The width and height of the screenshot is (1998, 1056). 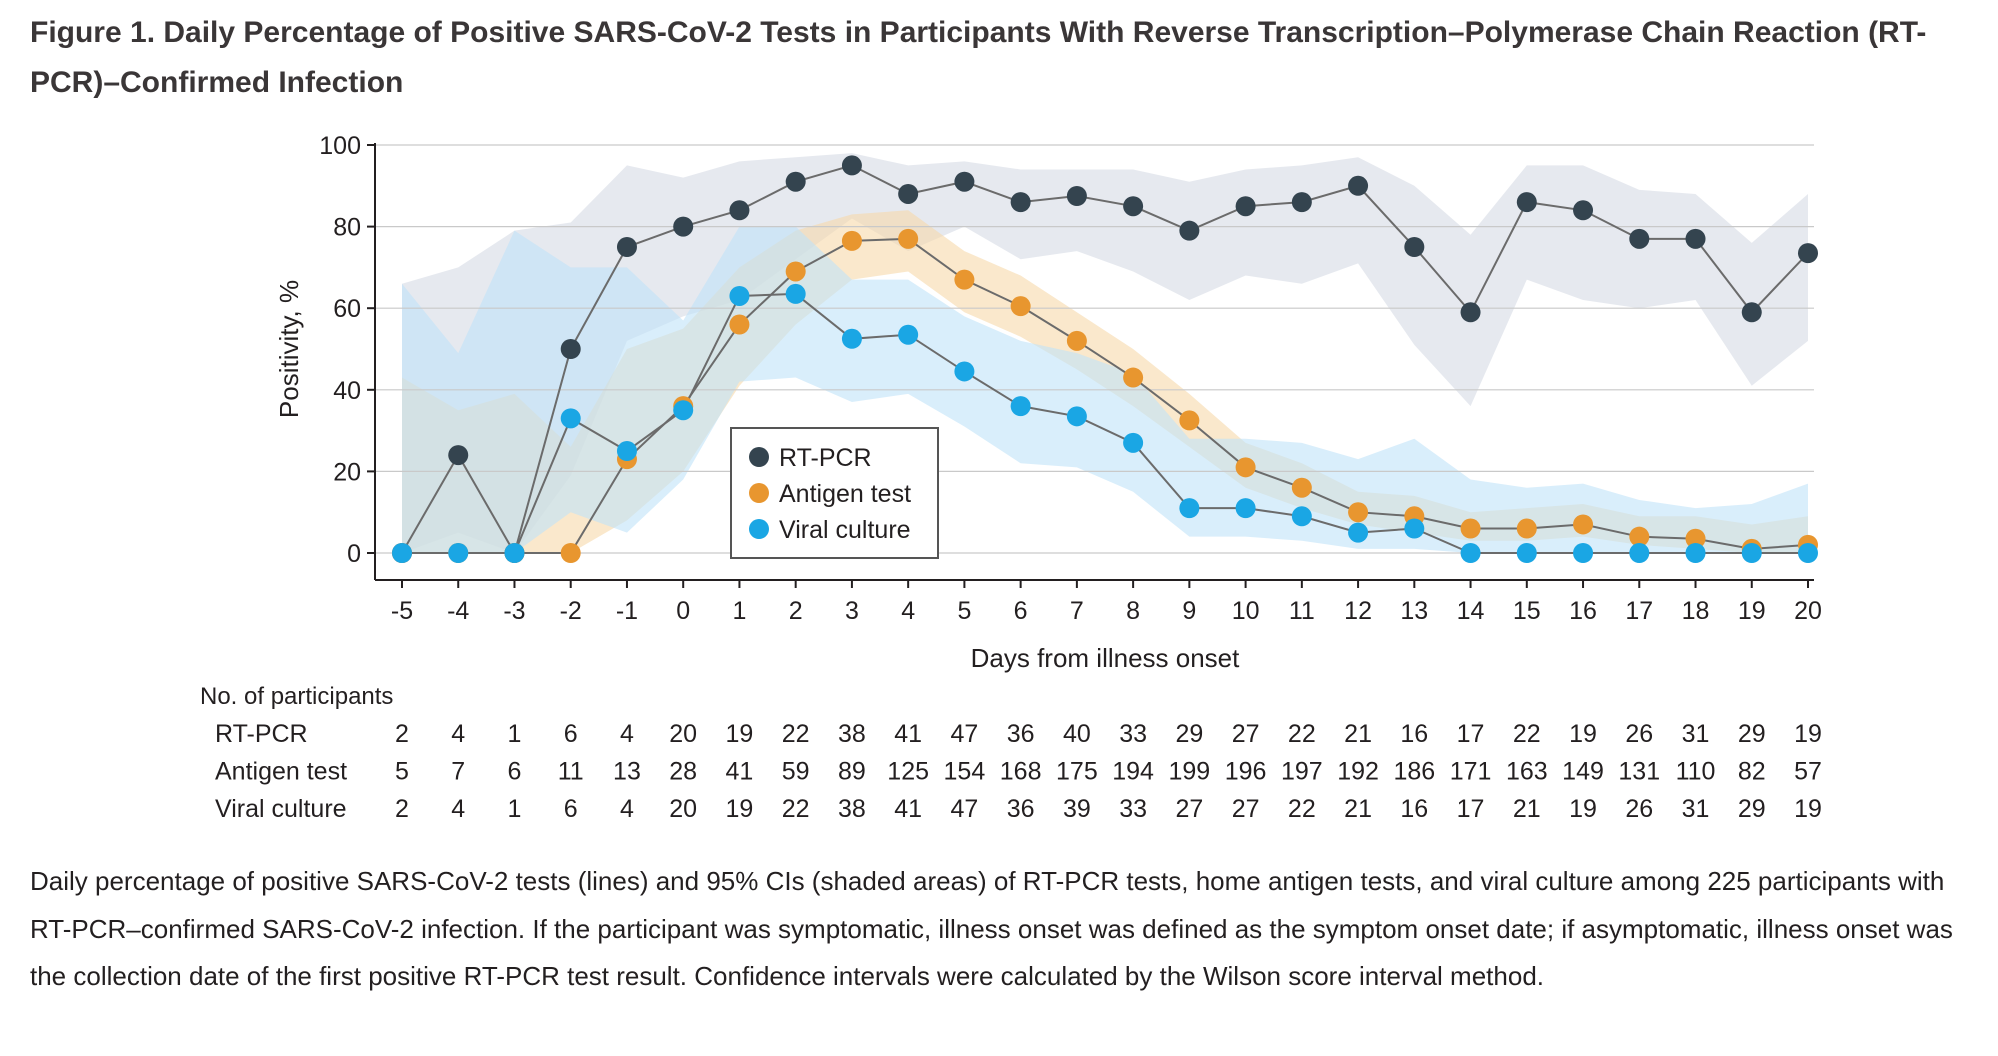 What do you see at coordinates (347, 309) in the screenshot?
I see `y-tick-label: 60` at bounding box center [347, 309].